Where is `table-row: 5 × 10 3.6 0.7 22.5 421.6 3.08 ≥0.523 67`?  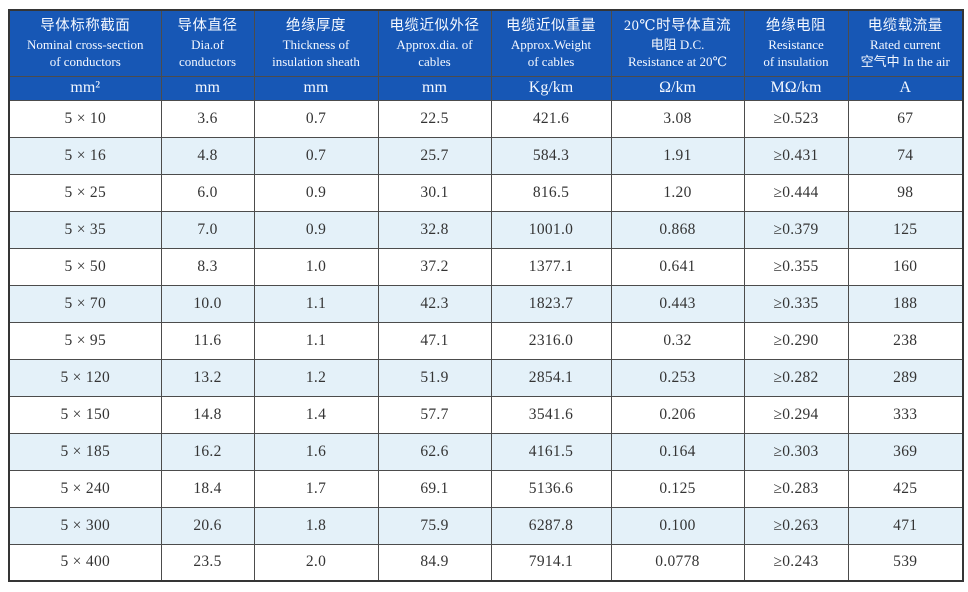
table-row: 5 × 10 3.6 0.7 22.5 421.6 3.08 ≥0.523 67 is located at coordinates (486, 118).